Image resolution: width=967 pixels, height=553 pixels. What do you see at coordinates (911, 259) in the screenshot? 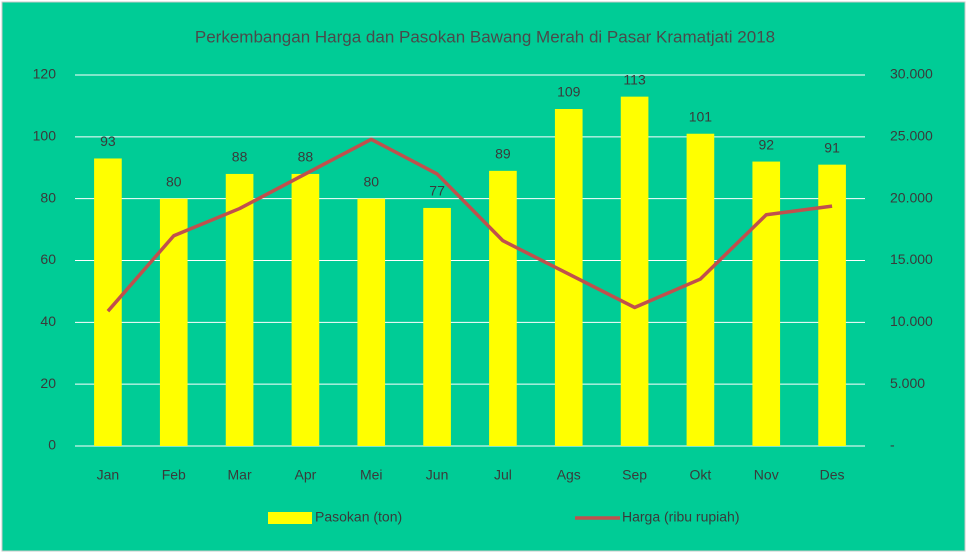
I see `y2-tick-label: 15.000` at bounding box center [911, 259].